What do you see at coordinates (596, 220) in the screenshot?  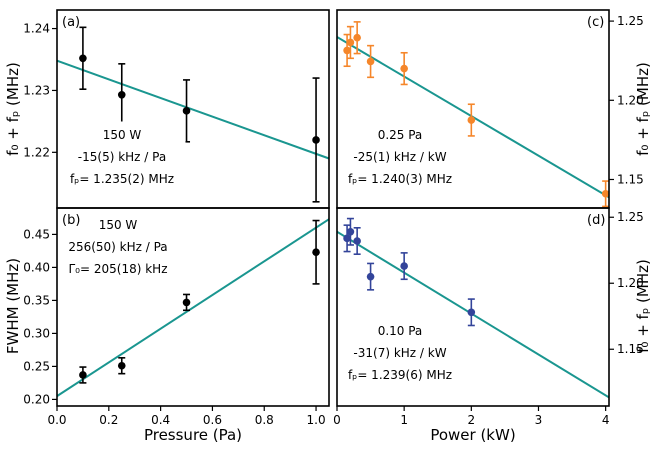 I see `panel-label: (d)` at bounding box center [596, 220].